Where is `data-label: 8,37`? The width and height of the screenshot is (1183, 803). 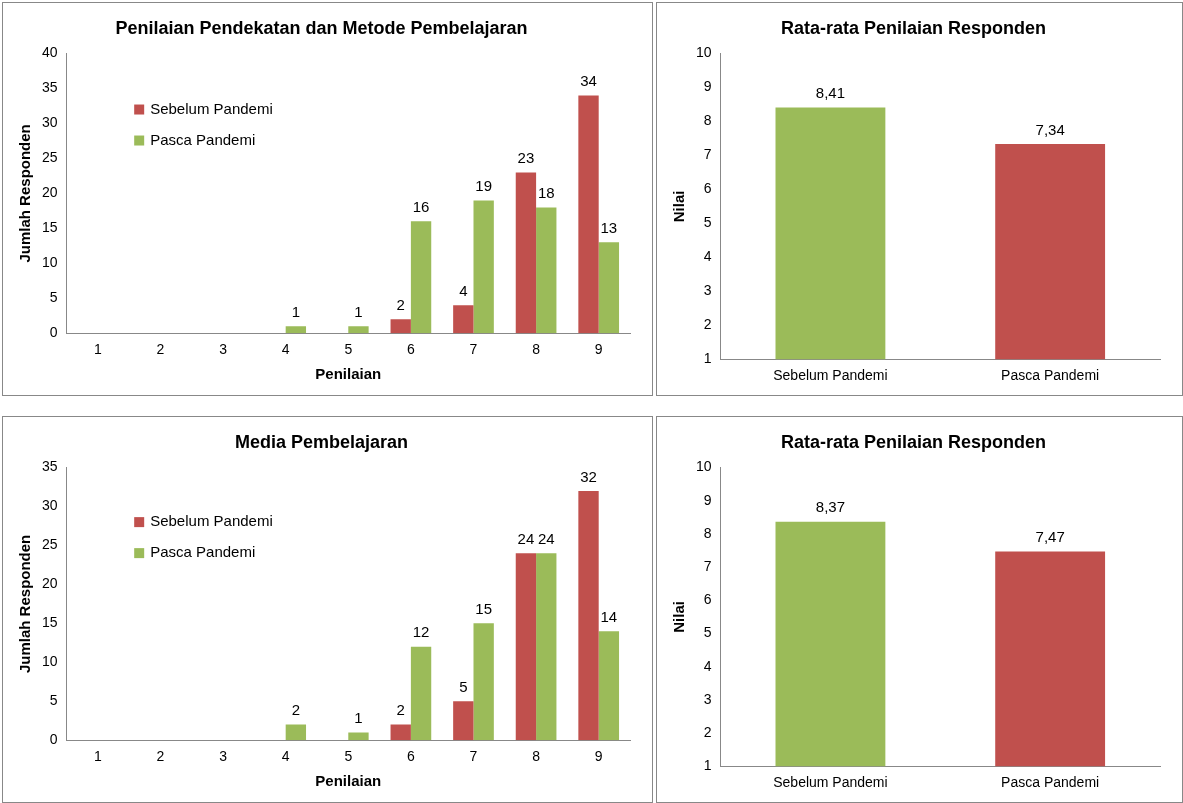
data-label: 8,37 is located at coordinates (830, 507).